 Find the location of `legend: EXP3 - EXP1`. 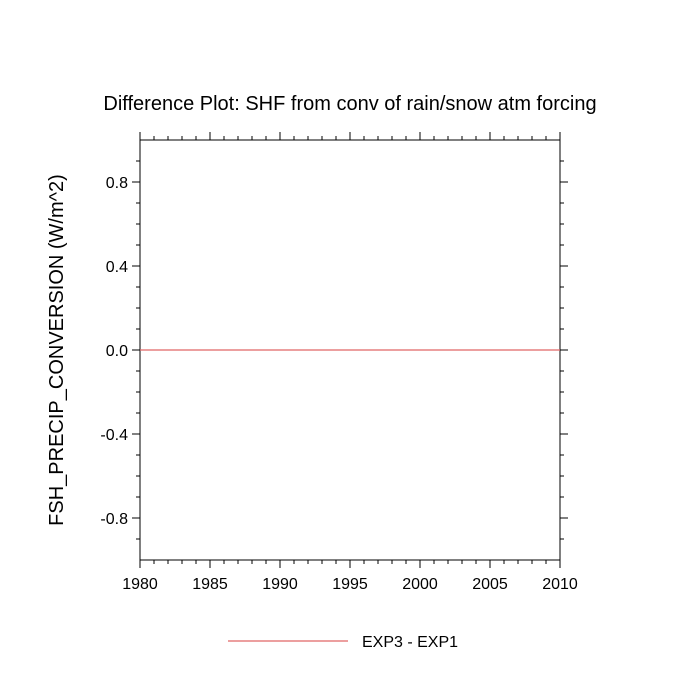

legend: EXP3 - EXP1 is located at coordinates (343, 642).